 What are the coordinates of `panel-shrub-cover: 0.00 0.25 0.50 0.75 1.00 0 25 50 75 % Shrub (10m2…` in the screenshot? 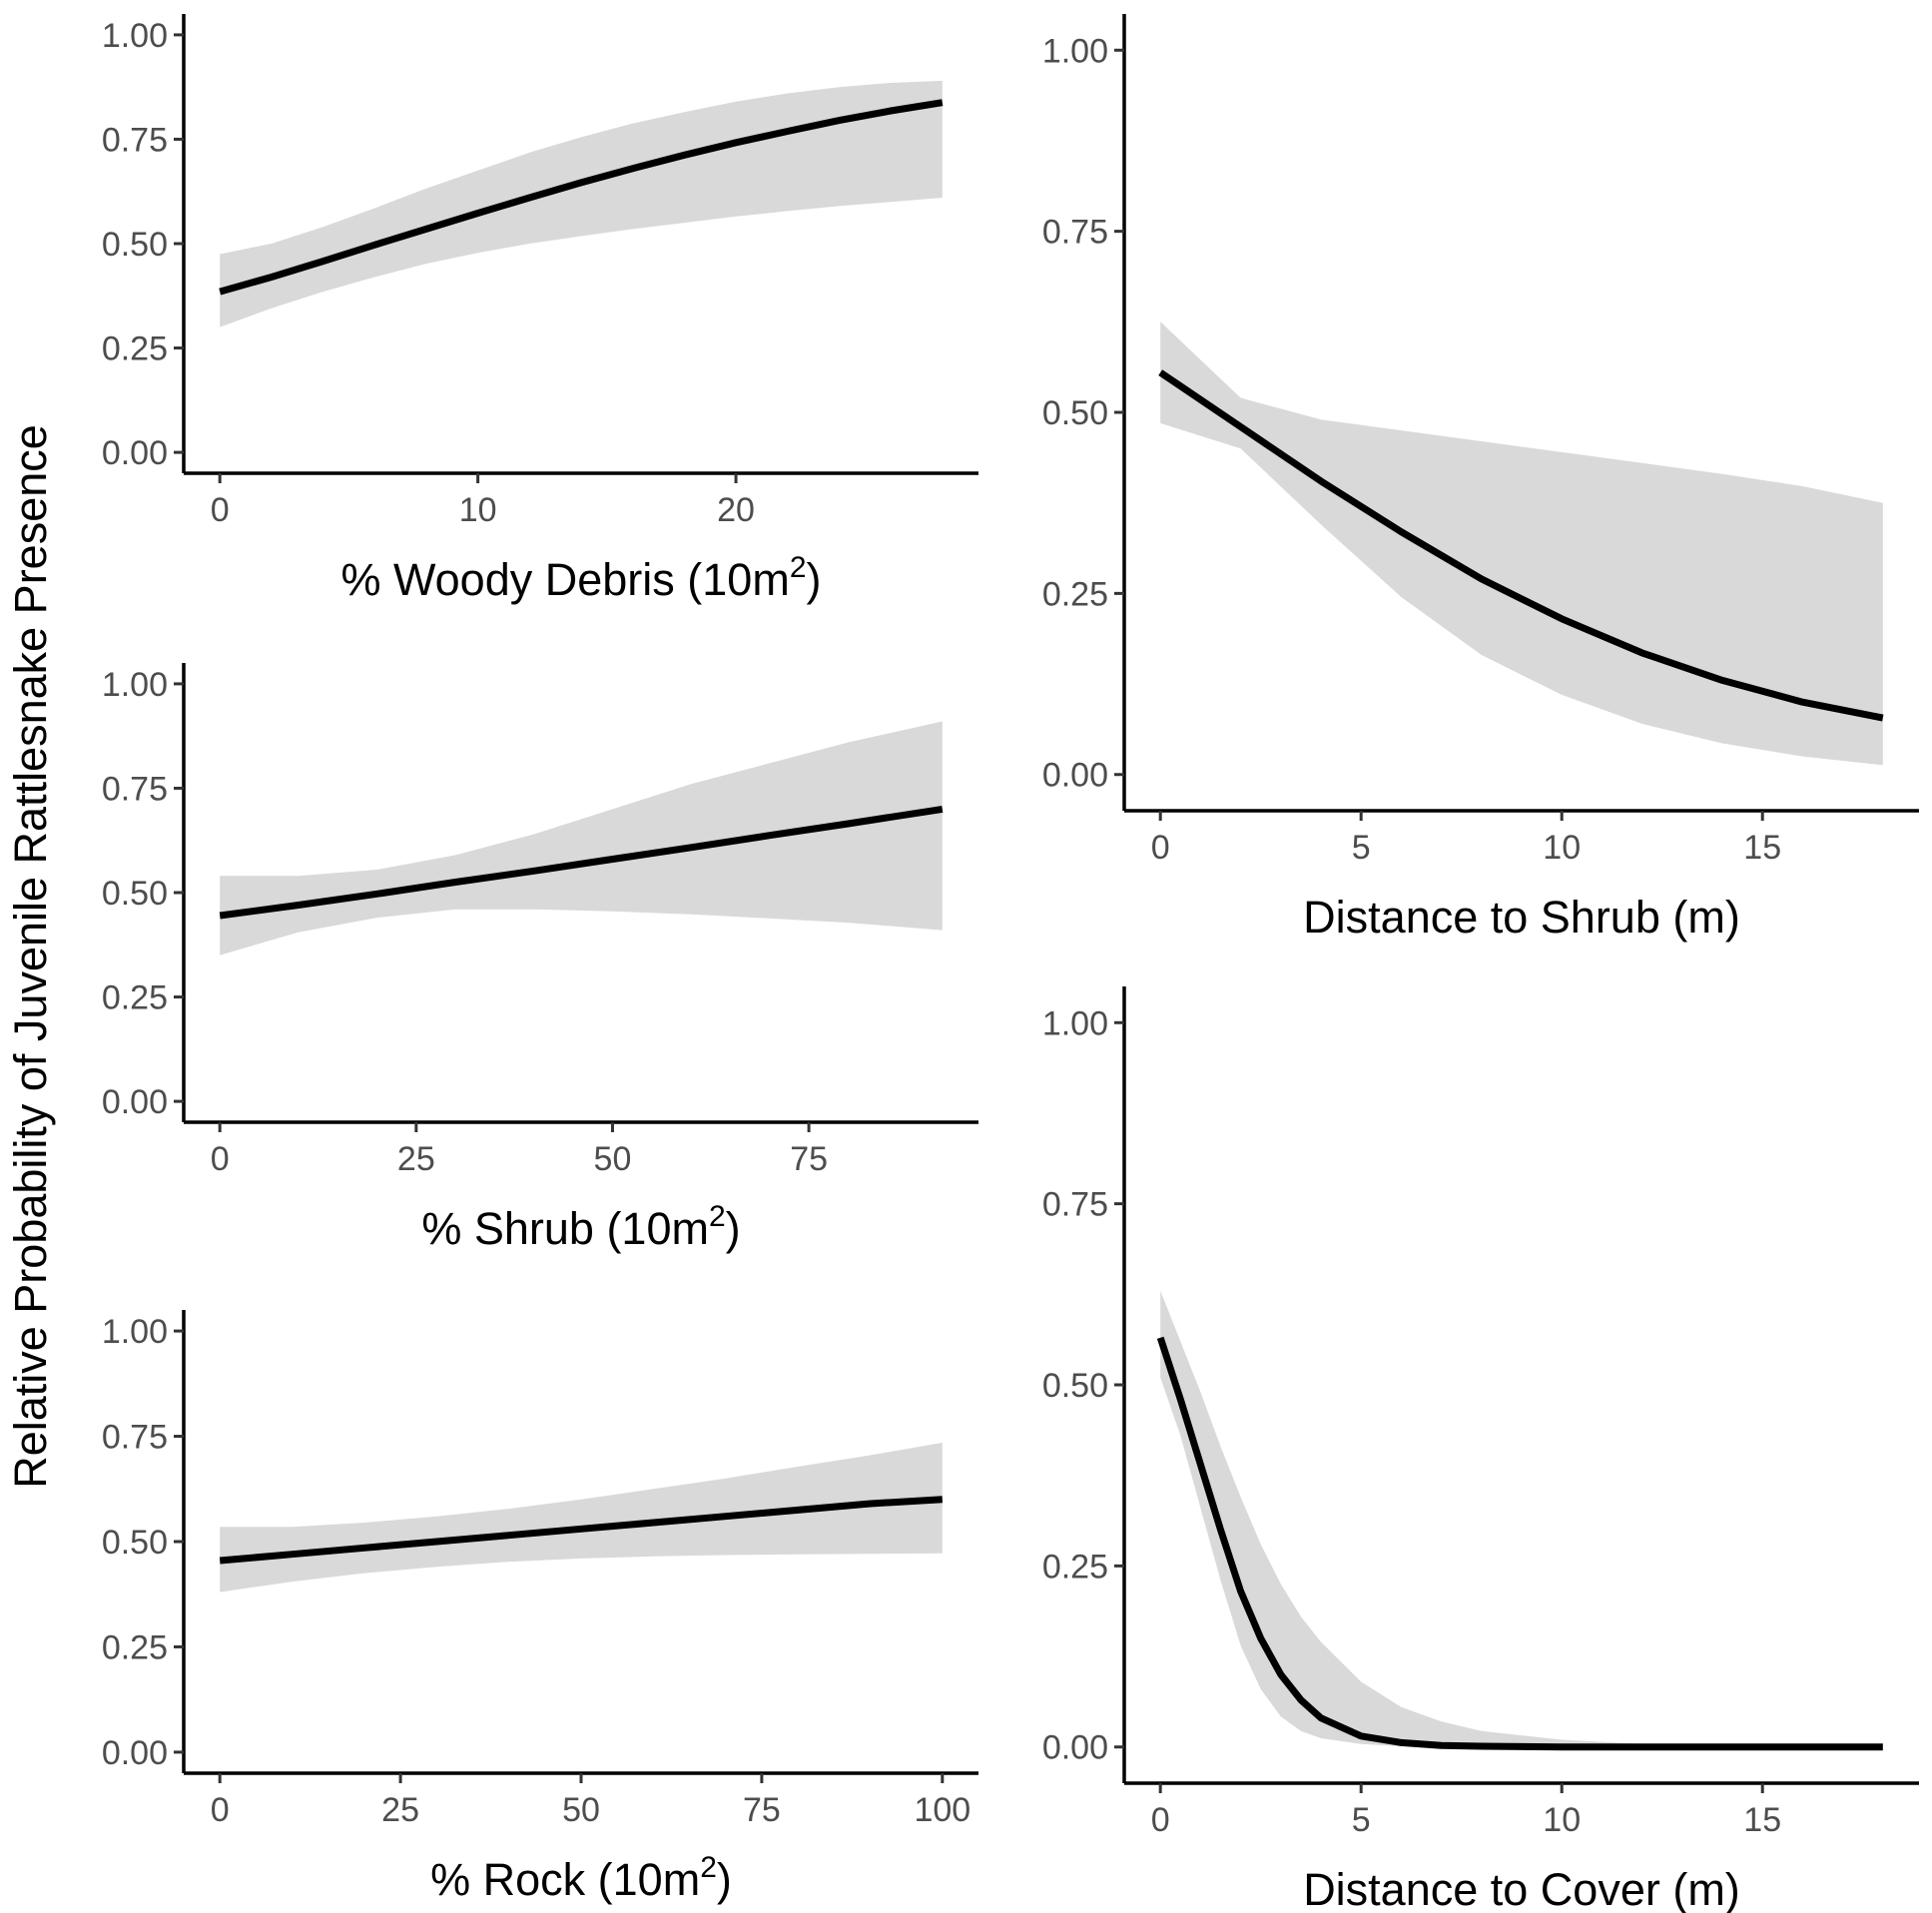 It's located at (540, 959).